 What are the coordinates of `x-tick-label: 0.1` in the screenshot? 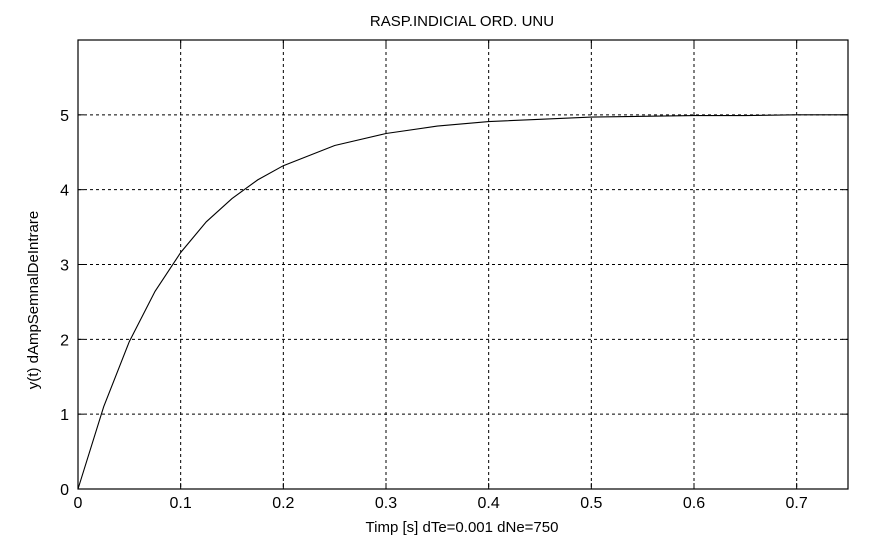 It's located at (181, 503).